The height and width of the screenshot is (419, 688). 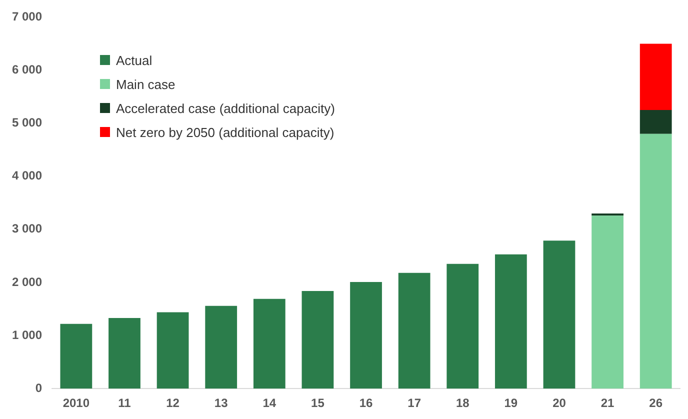 I want to click on y-tick-label: 5 000, so click(x=27, y=123).